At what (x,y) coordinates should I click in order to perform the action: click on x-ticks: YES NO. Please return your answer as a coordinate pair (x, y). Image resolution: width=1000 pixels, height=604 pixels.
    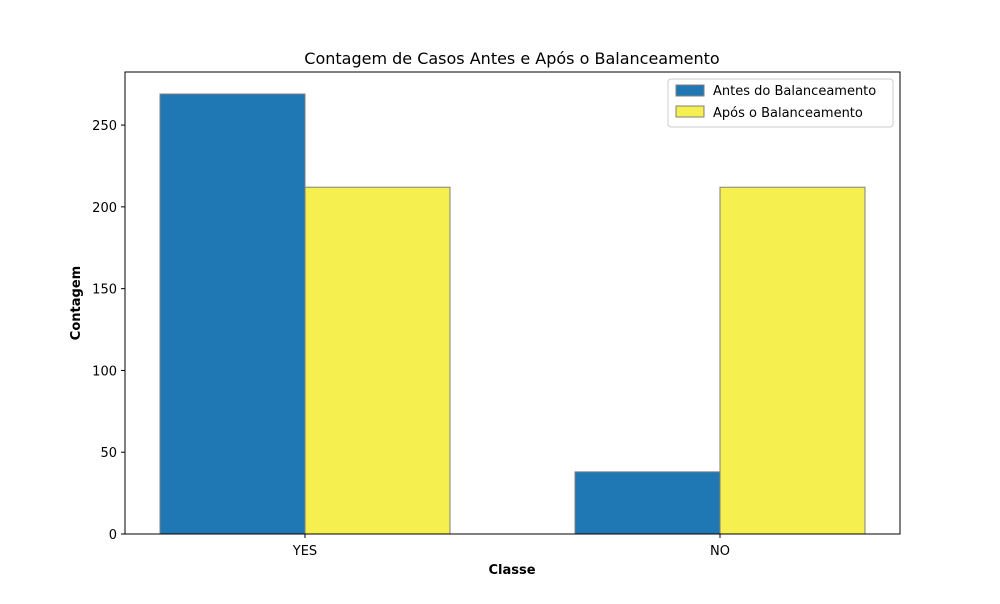
    Looking at the image, I should click on (511, 546).